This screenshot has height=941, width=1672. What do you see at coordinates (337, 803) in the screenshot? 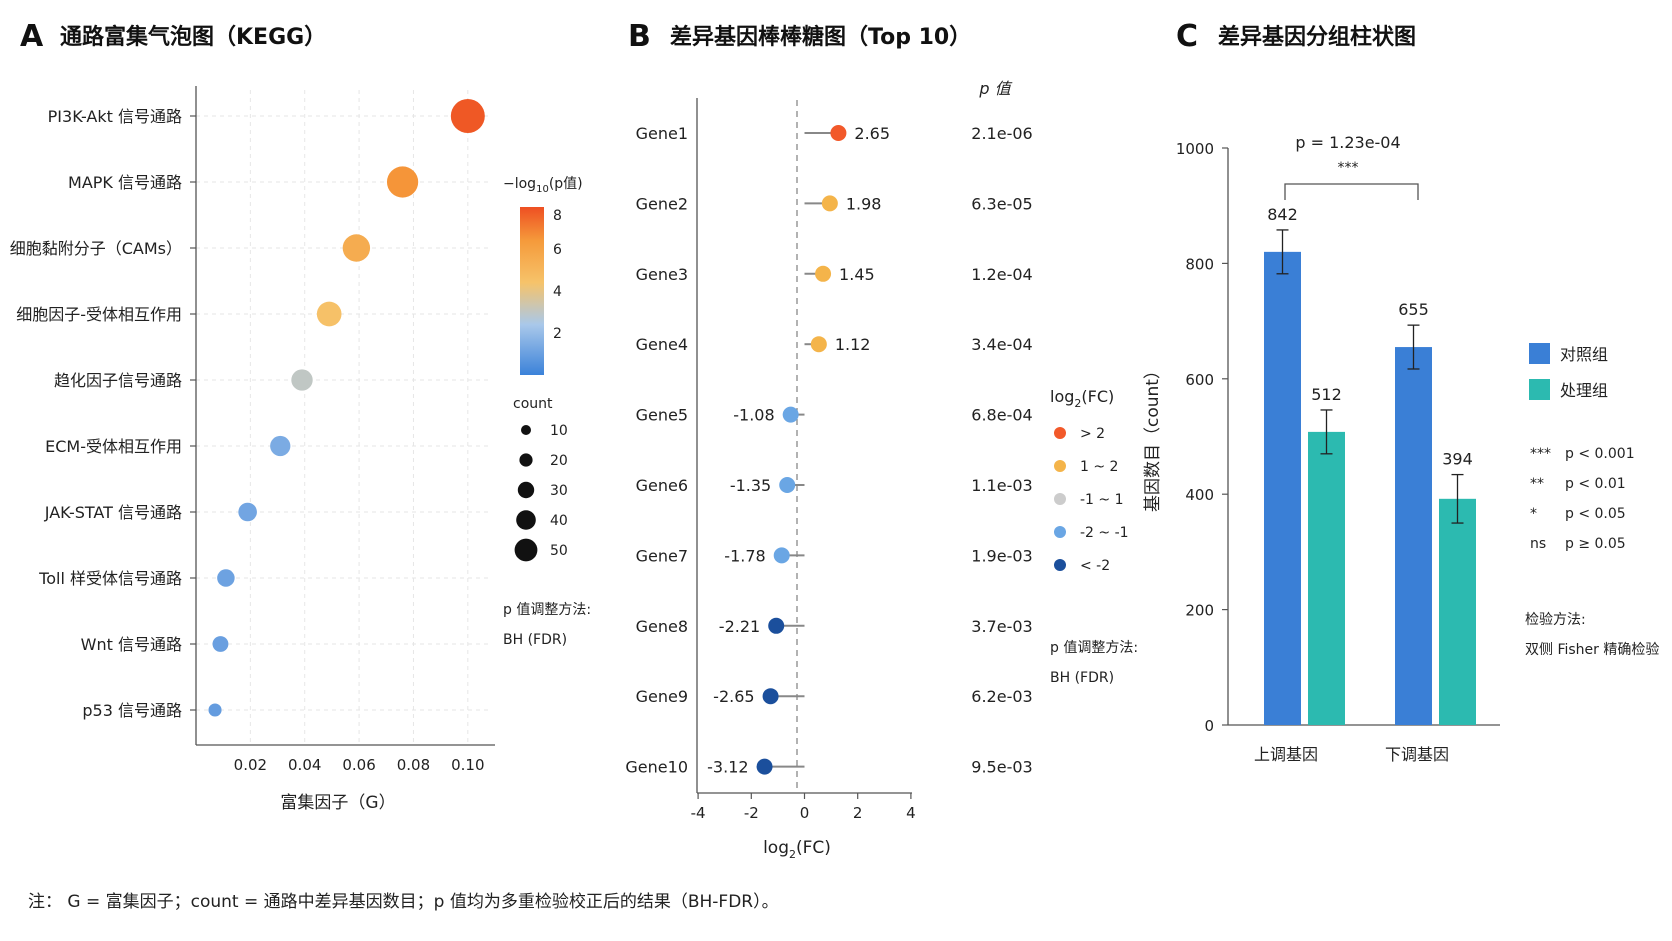
I see `panel-a-x-axis-label: 富集因子（G）` at bounding box center [337, 803].